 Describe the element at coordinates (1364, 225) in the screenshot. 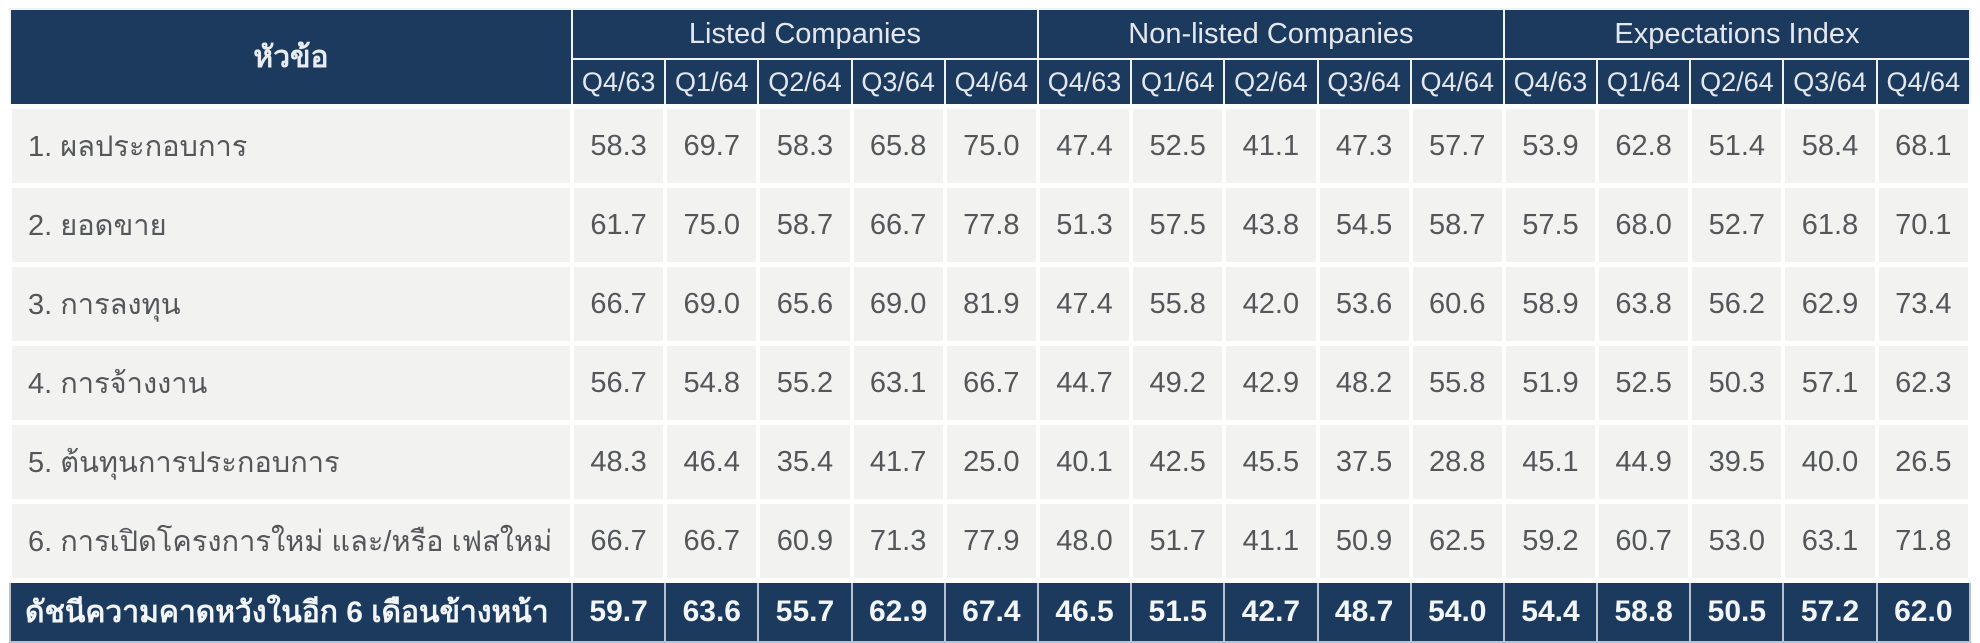

I see `data-cell: 54.5` at that location.